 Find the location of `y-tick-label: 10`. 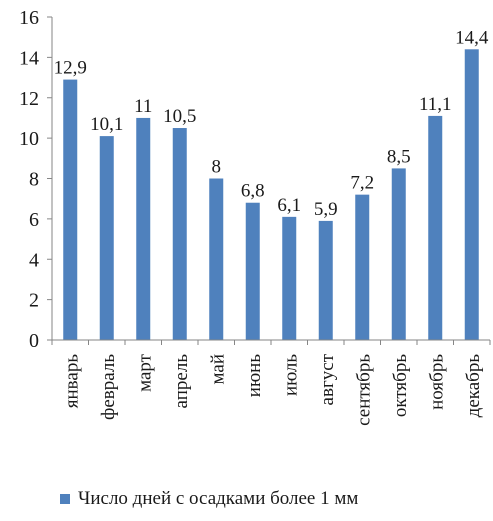

y-tick-label: 10 is located at coordinates (29, 139).